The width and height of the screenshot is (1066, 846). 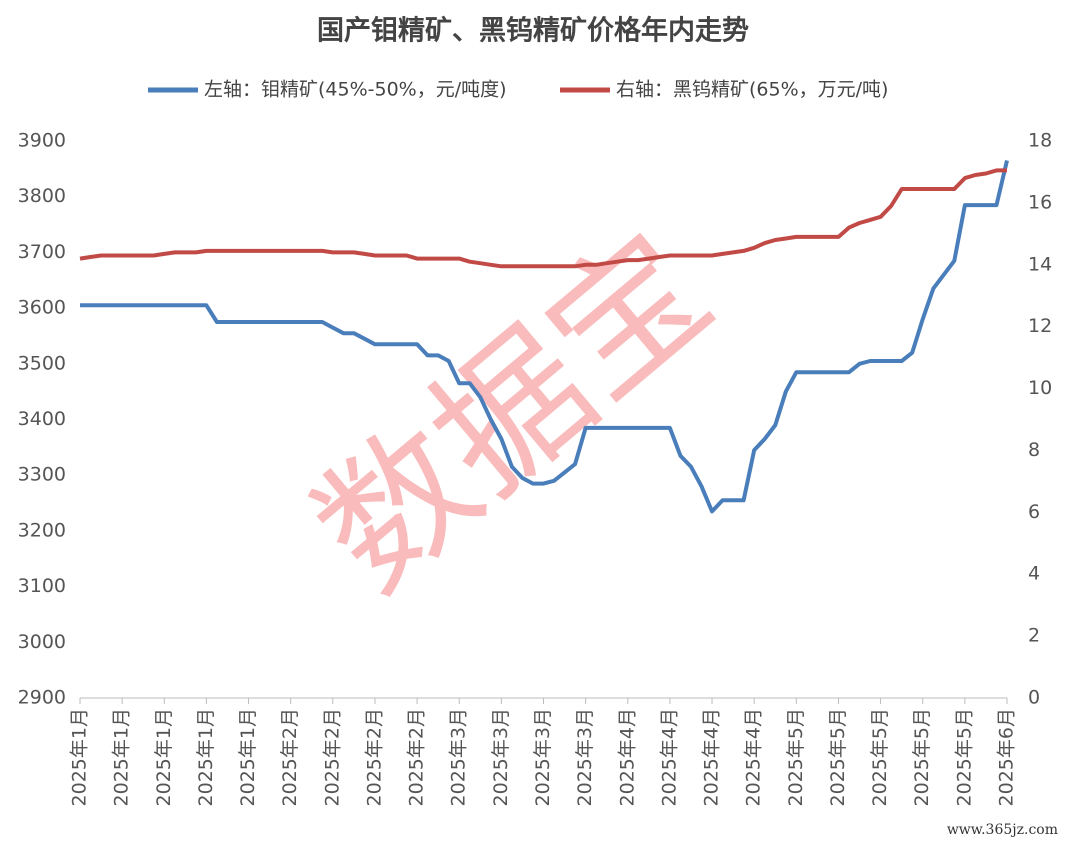 What do you see at coordinates (1007, 757) in the screenshot?
I see `x-tick-label: 2025年6月` at bounding box center [1007, 757].